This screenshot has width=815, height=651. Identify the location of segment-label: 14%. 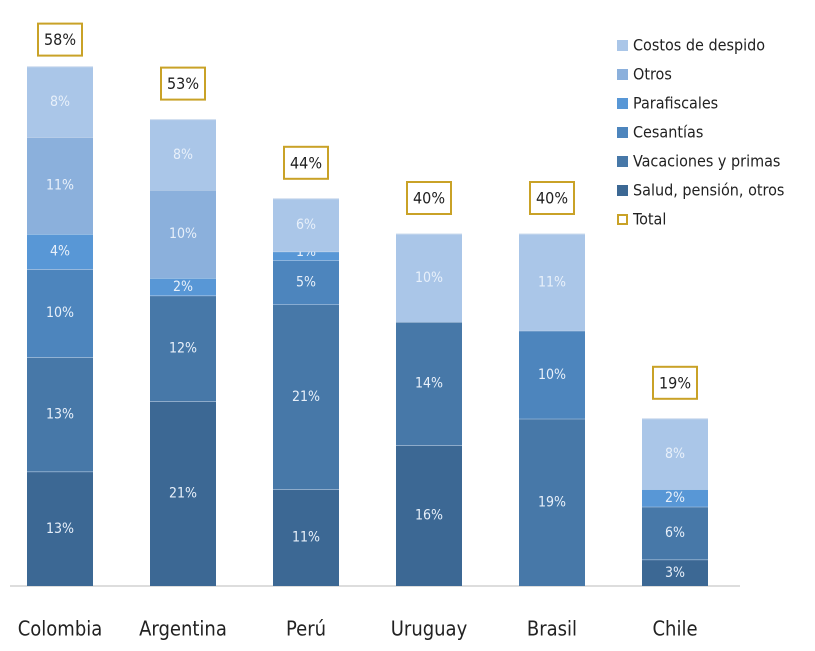
(429, 384).